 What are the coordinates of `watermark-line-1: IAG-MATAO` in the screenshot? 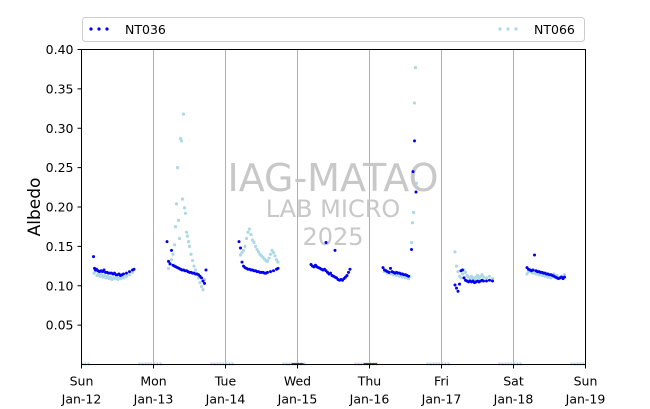 It's located at (332, 178).